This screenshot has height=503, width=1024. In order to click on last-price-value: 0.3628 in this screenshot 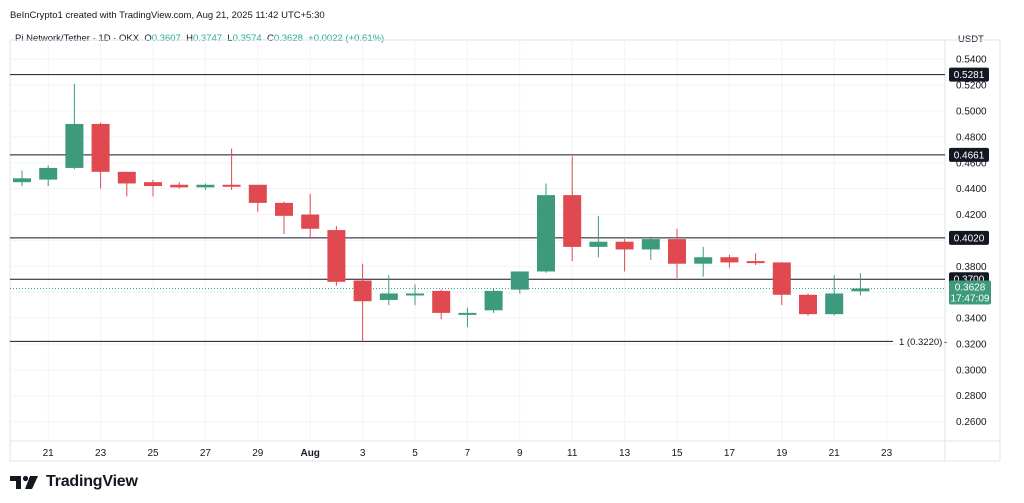, I will do `click(970, 288)`.